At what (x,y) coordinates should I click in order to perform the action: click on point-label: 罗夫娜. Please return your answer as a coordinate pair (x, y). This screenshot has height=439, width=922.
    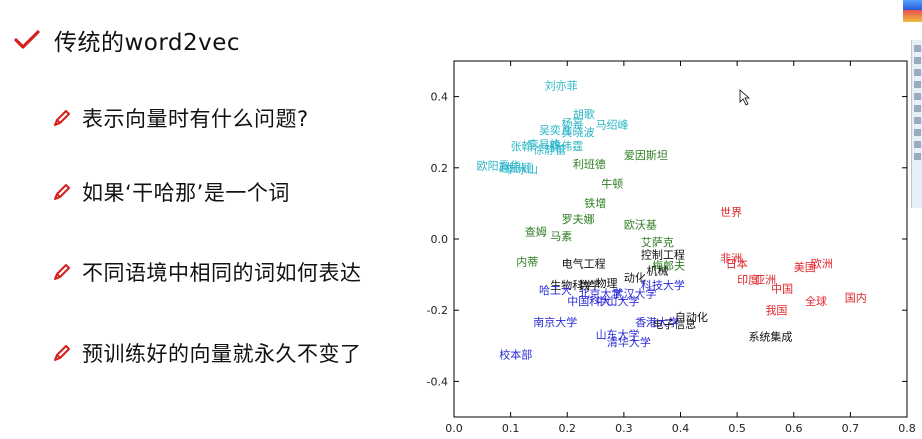
    Looking at the image, I should click on (578, 219).